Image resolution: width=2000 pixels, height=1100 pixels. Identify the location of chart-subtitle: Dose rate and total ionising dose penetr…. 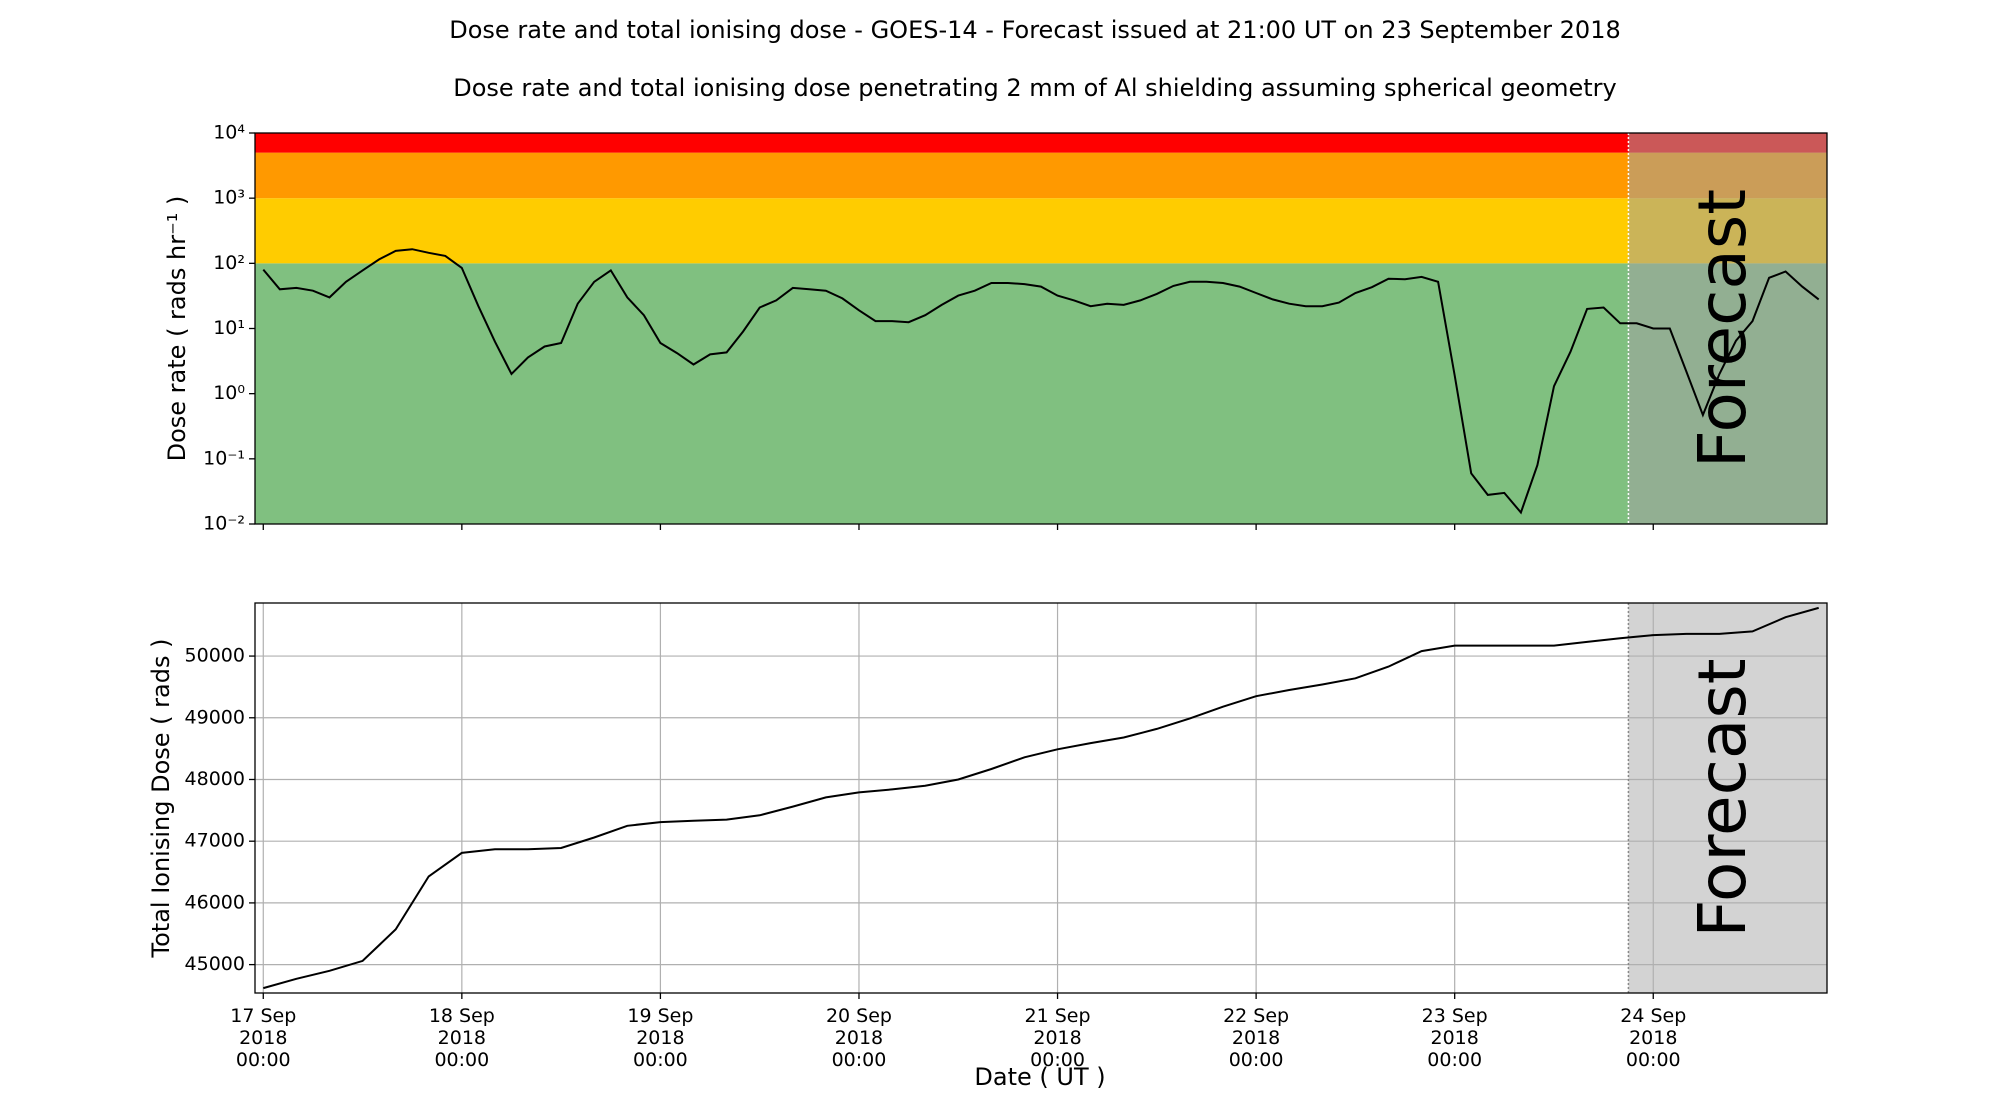
(1035, 88).